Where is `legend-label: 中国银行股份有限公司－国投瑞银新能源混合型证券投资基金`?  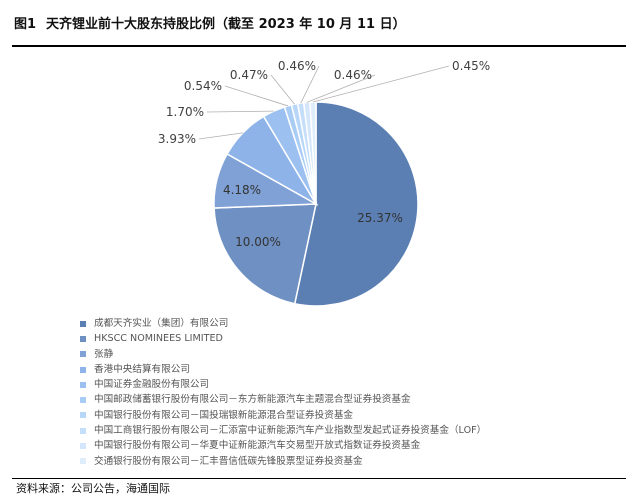 legend-label: 中国银行股份有限公司－国投瑞银新能源混合型证券投资基金 is located at coordinates (224, 415).